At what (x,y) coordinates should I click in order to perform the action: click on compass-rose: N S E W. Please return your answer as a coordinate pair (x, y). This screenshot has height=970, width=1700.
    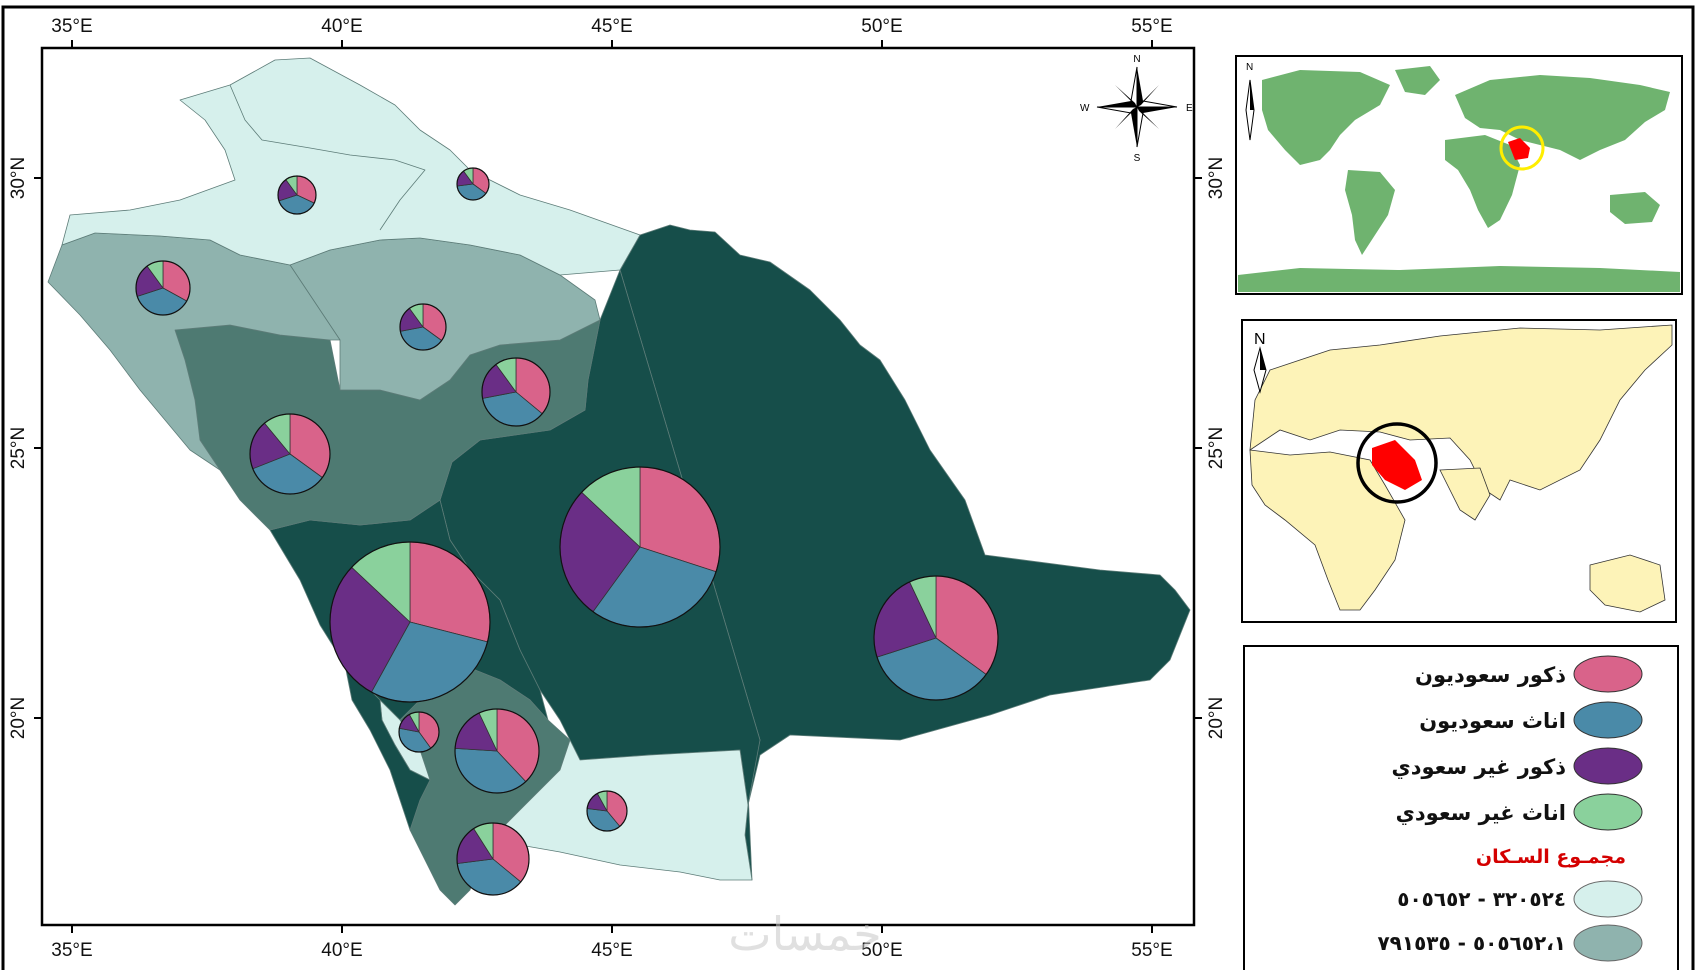
    Looking at the image, I should click on (1136, 109).